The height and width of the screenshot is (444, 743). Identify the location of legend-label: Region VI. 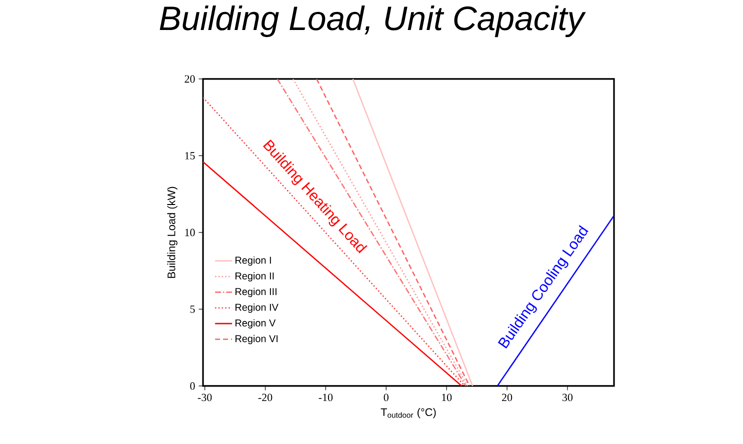
(257, 339).